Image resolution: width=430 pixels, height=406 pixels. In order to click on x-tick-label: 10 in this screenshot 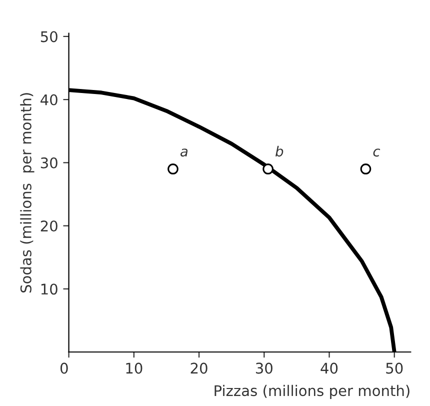, I will do `click(134, 368)`.